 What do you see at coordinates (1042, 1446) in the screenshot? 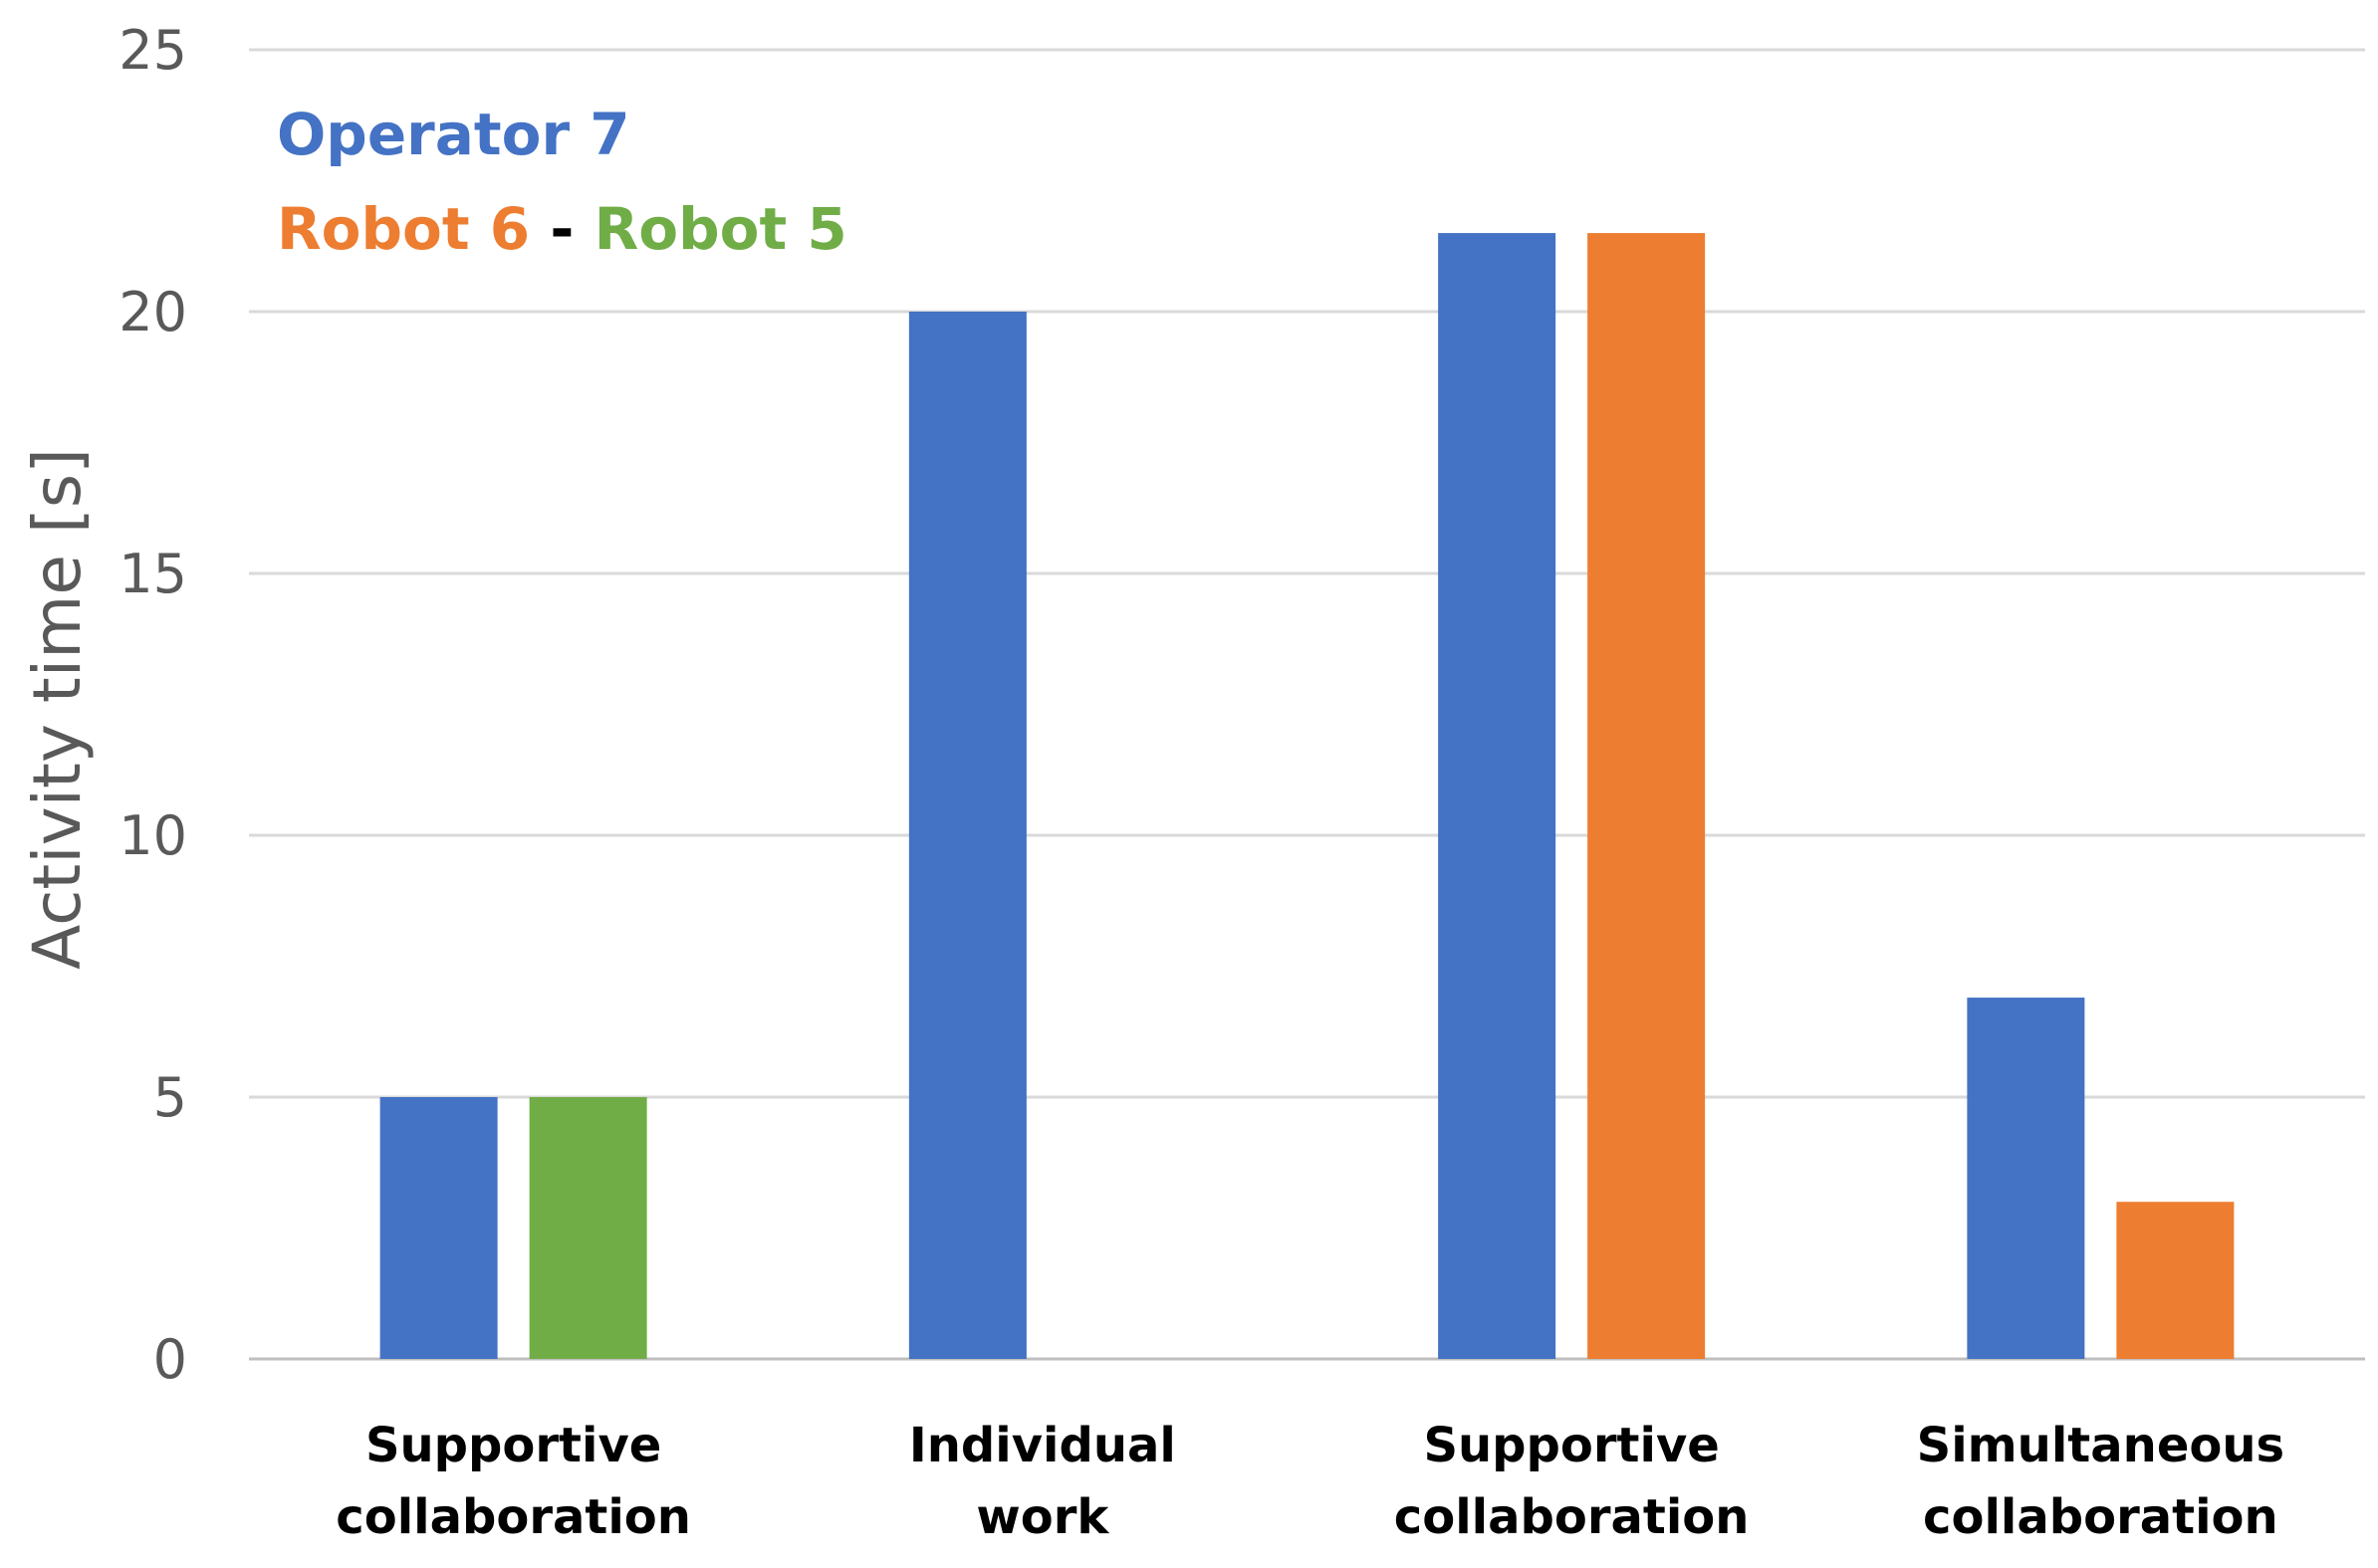
I see `x-category-label: Individual` at bounding box center [1042, 1446].